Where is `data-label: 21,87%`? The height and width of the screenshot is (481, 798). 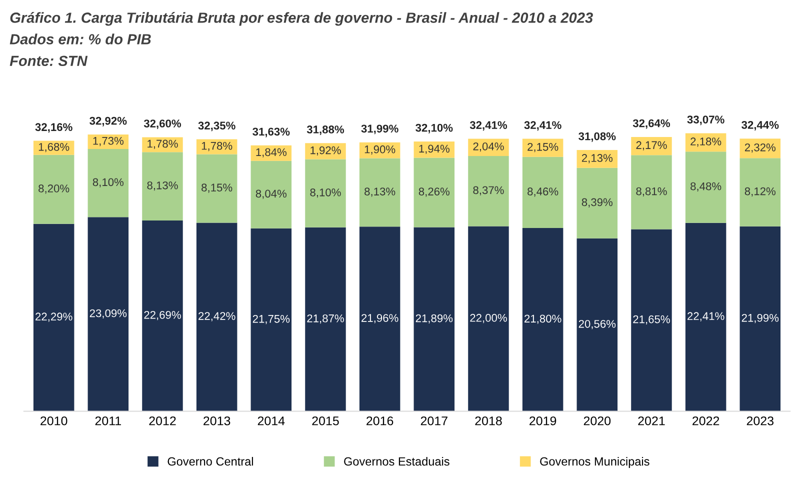 data-label: 21,87% is located at coordinates (325, 319).